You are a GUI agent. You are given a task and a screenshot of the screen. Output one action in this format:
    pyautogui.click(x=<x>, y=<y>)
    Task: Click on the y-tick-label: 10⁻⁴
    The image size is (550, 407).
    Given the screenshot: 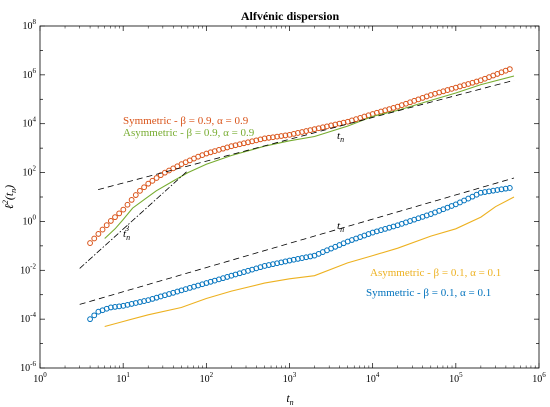 What is the action you would take?
    pyautogui.click(x=28, y=318)
    